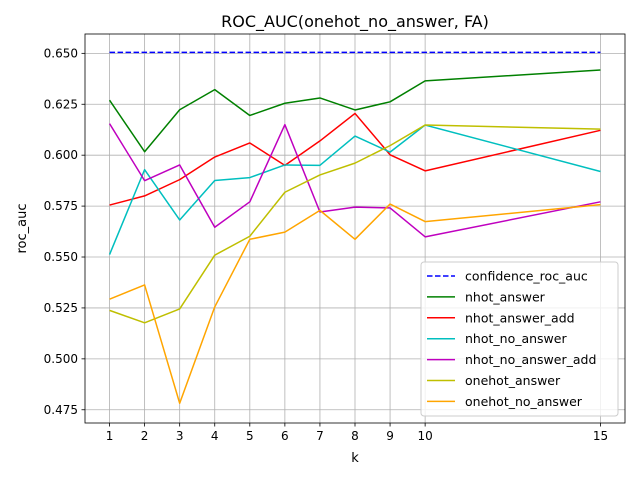 Image resolution: width=640 pixels, height=480 pixels. What do you see at coordinates (355, 458) in the screenshot?
I see `x-axis-label: k` at bounding box center [355, 458].